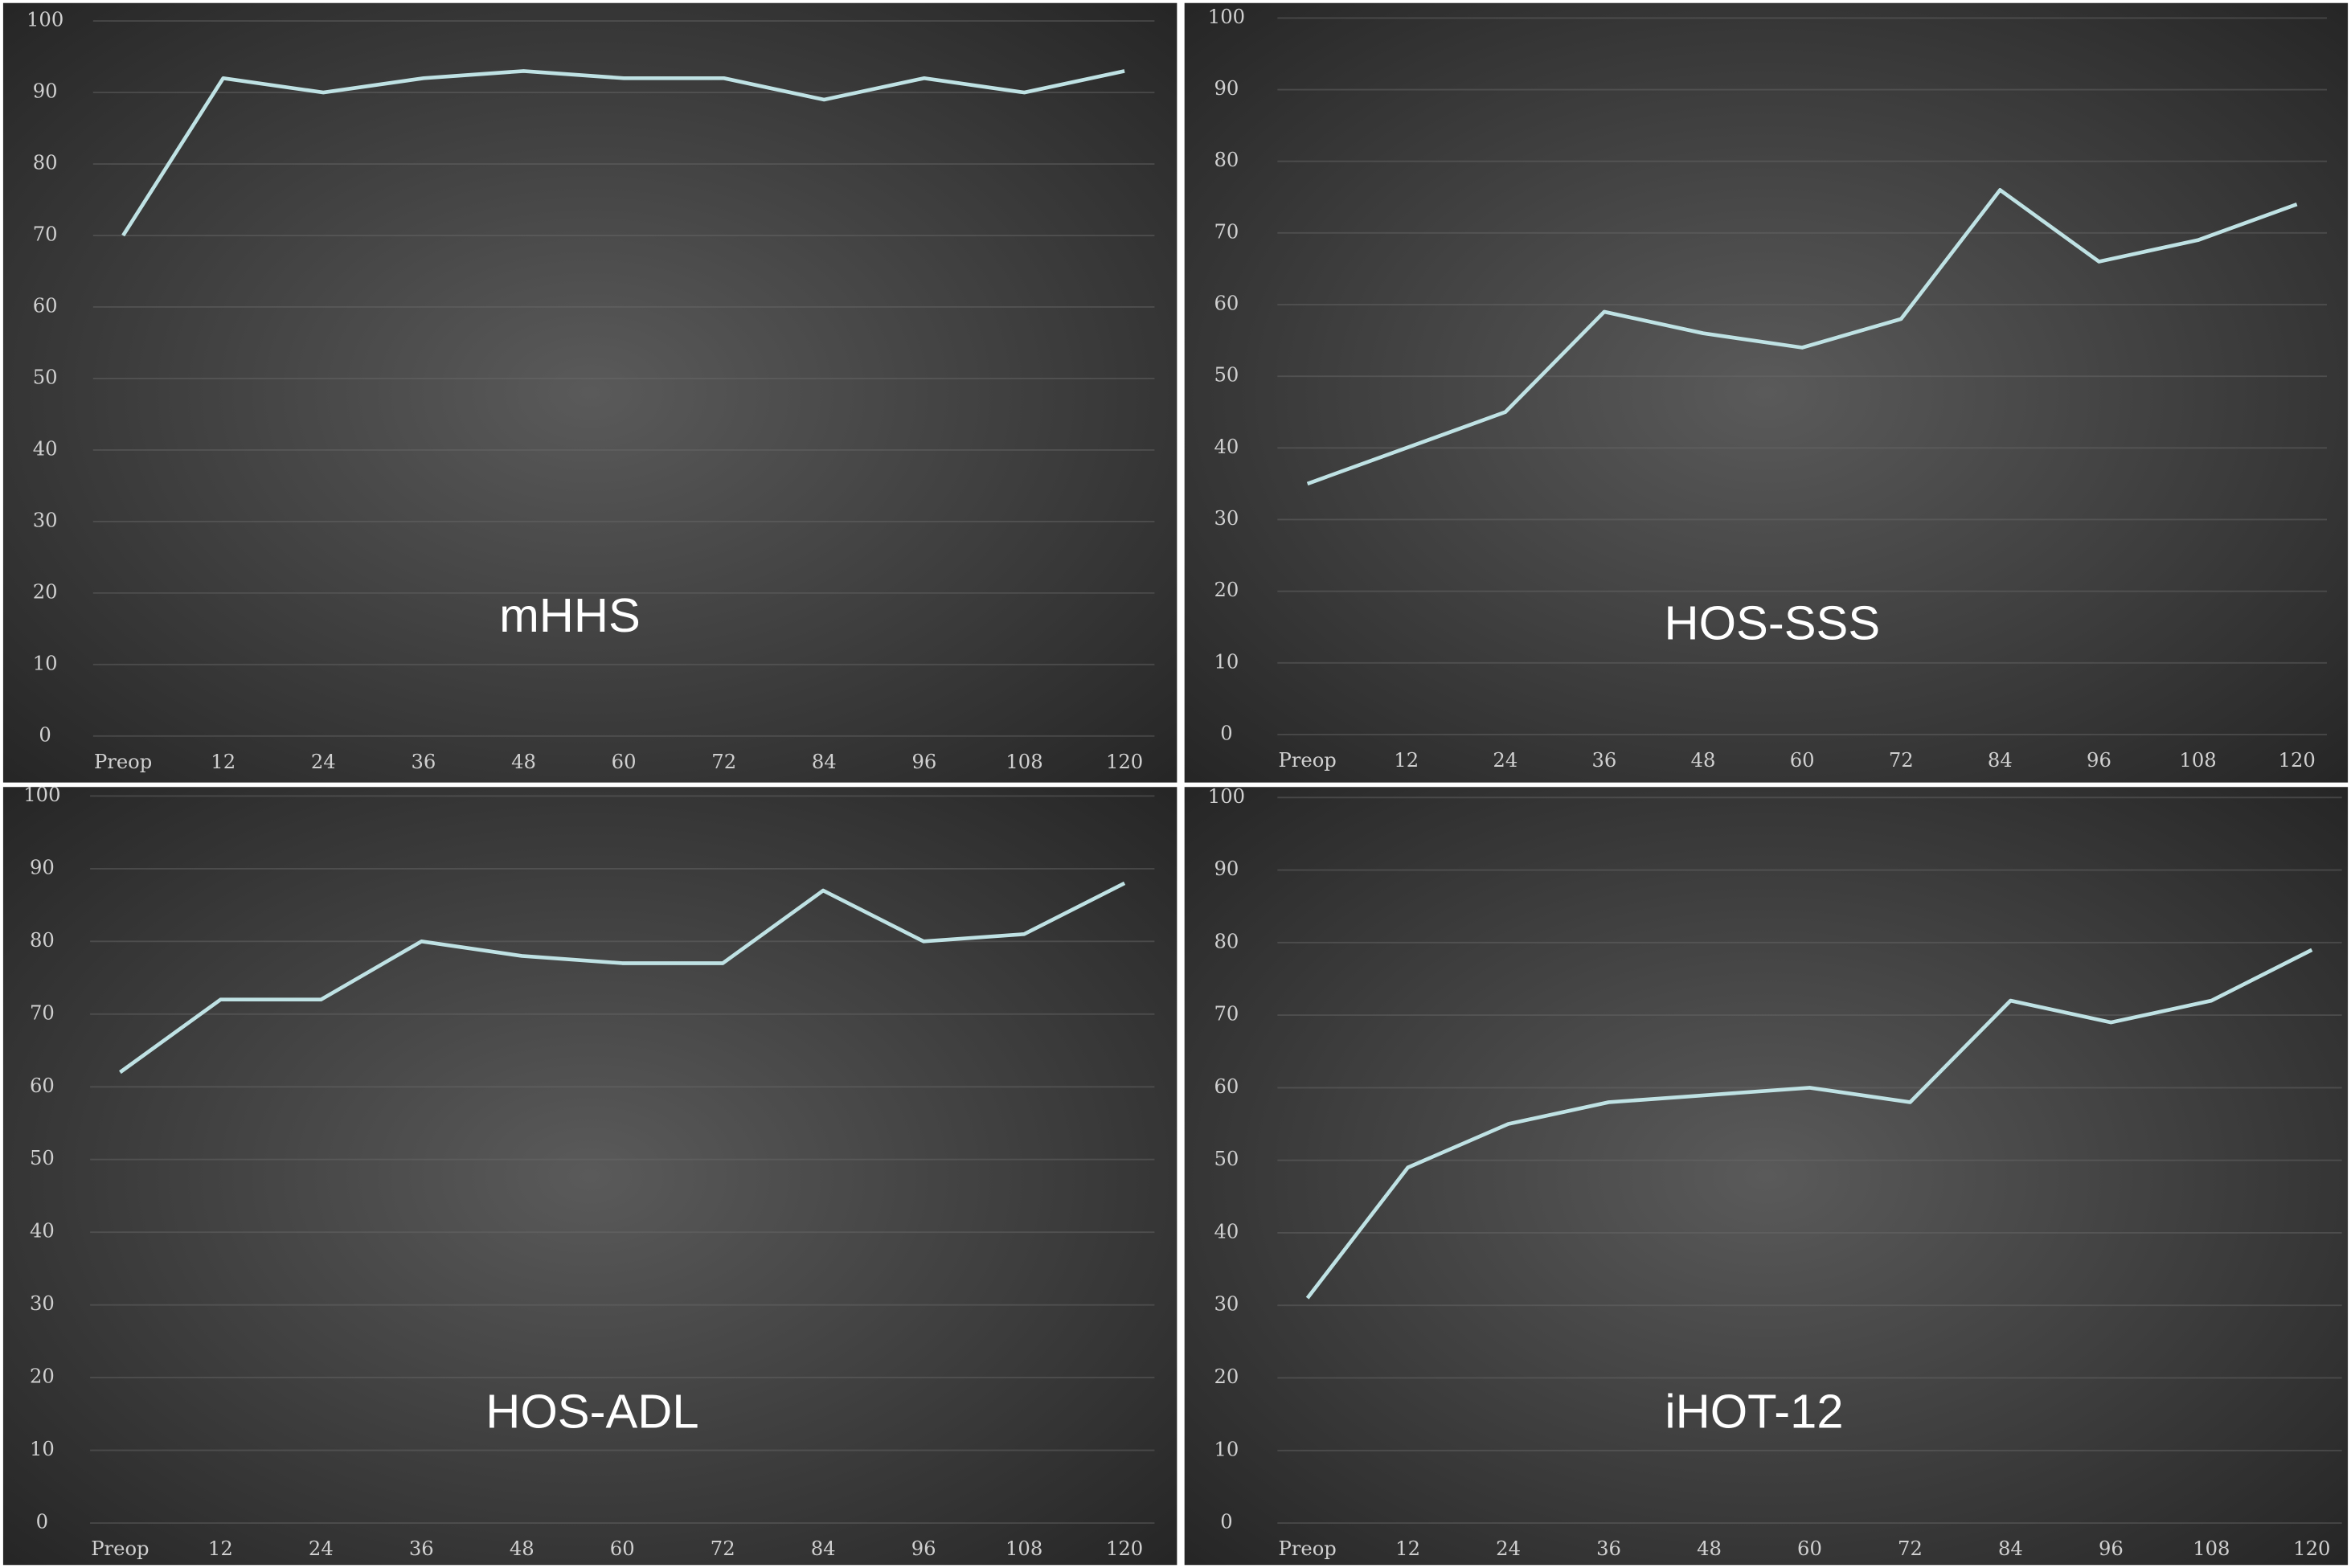 The height and width of the screenshot is (1568, 2351). Describe the element at coordinates (570, 615) in the screenshot. I see `chart-title: mHHS` at that location.